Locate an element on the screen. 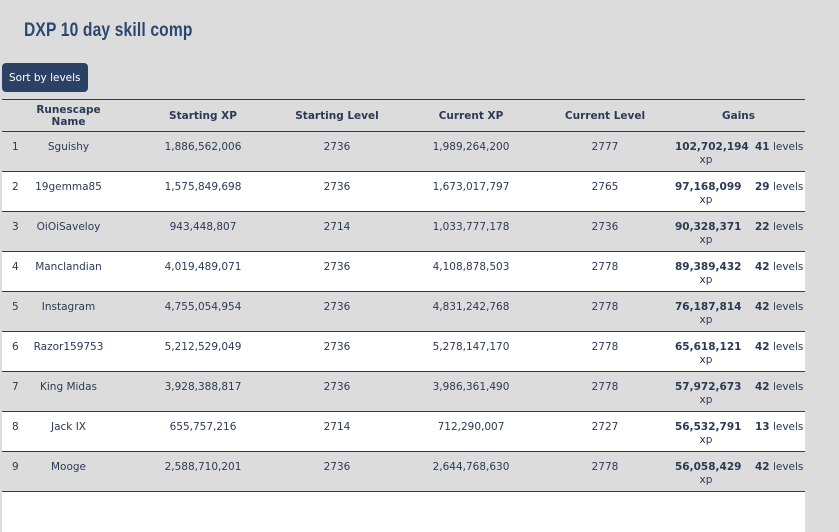 The image size is (839, 532). starting-xp-cell: 2,588,710,201 is located at coordinates (203, 471).